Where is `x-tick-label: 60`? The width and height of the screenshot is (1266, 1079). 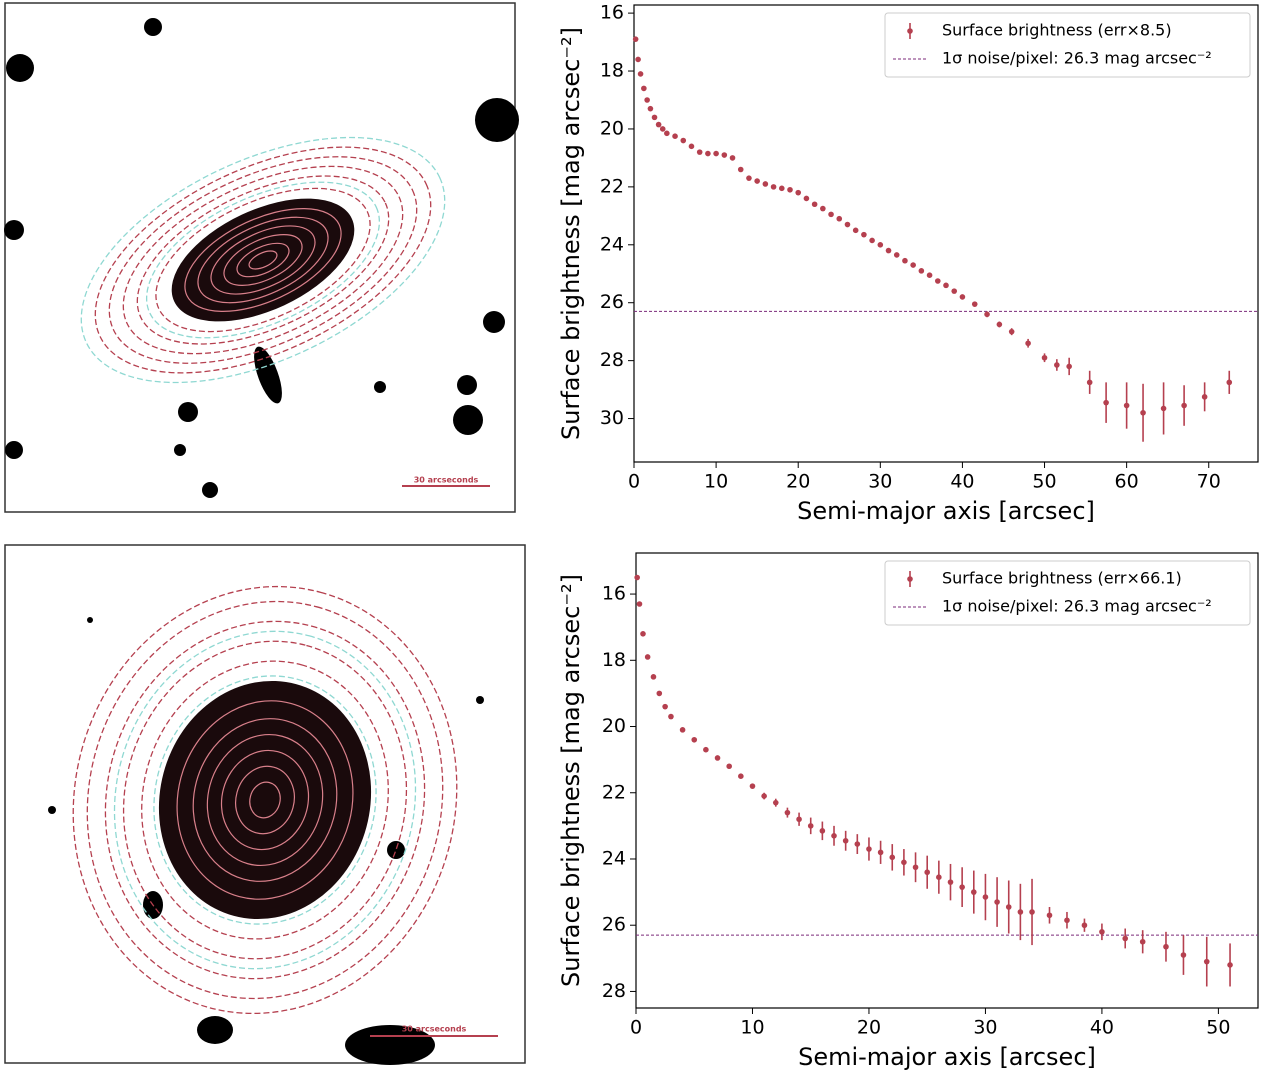
x-tick-label: 60 is located at coordinates (1127, 482).